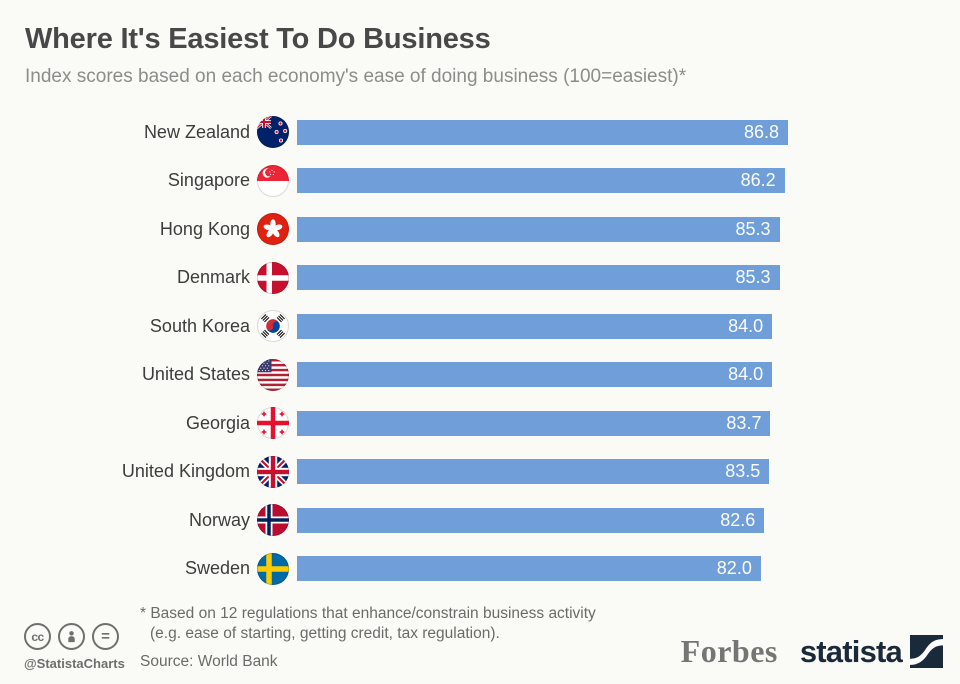 The image size is (960, 684). What do you see at coordinates (209, 661) in the screenshot?
I see `source-label: Source: World Bank` at bounding box center [209, 661].